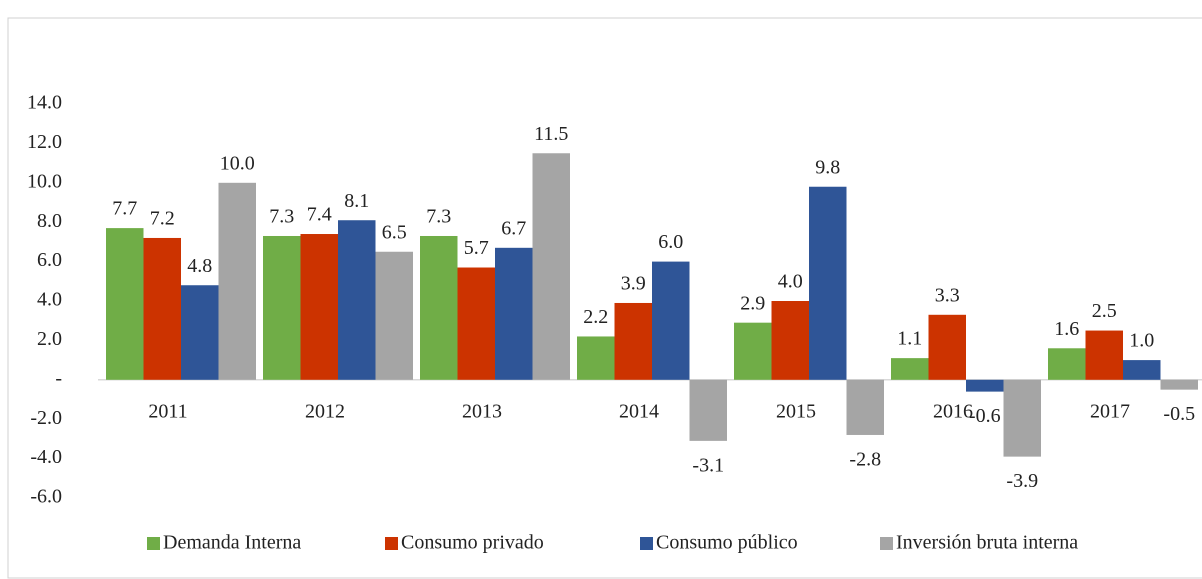 The image size is (1202, 579). I want to click on y-tick-label: 10.0, so click(44, 181).